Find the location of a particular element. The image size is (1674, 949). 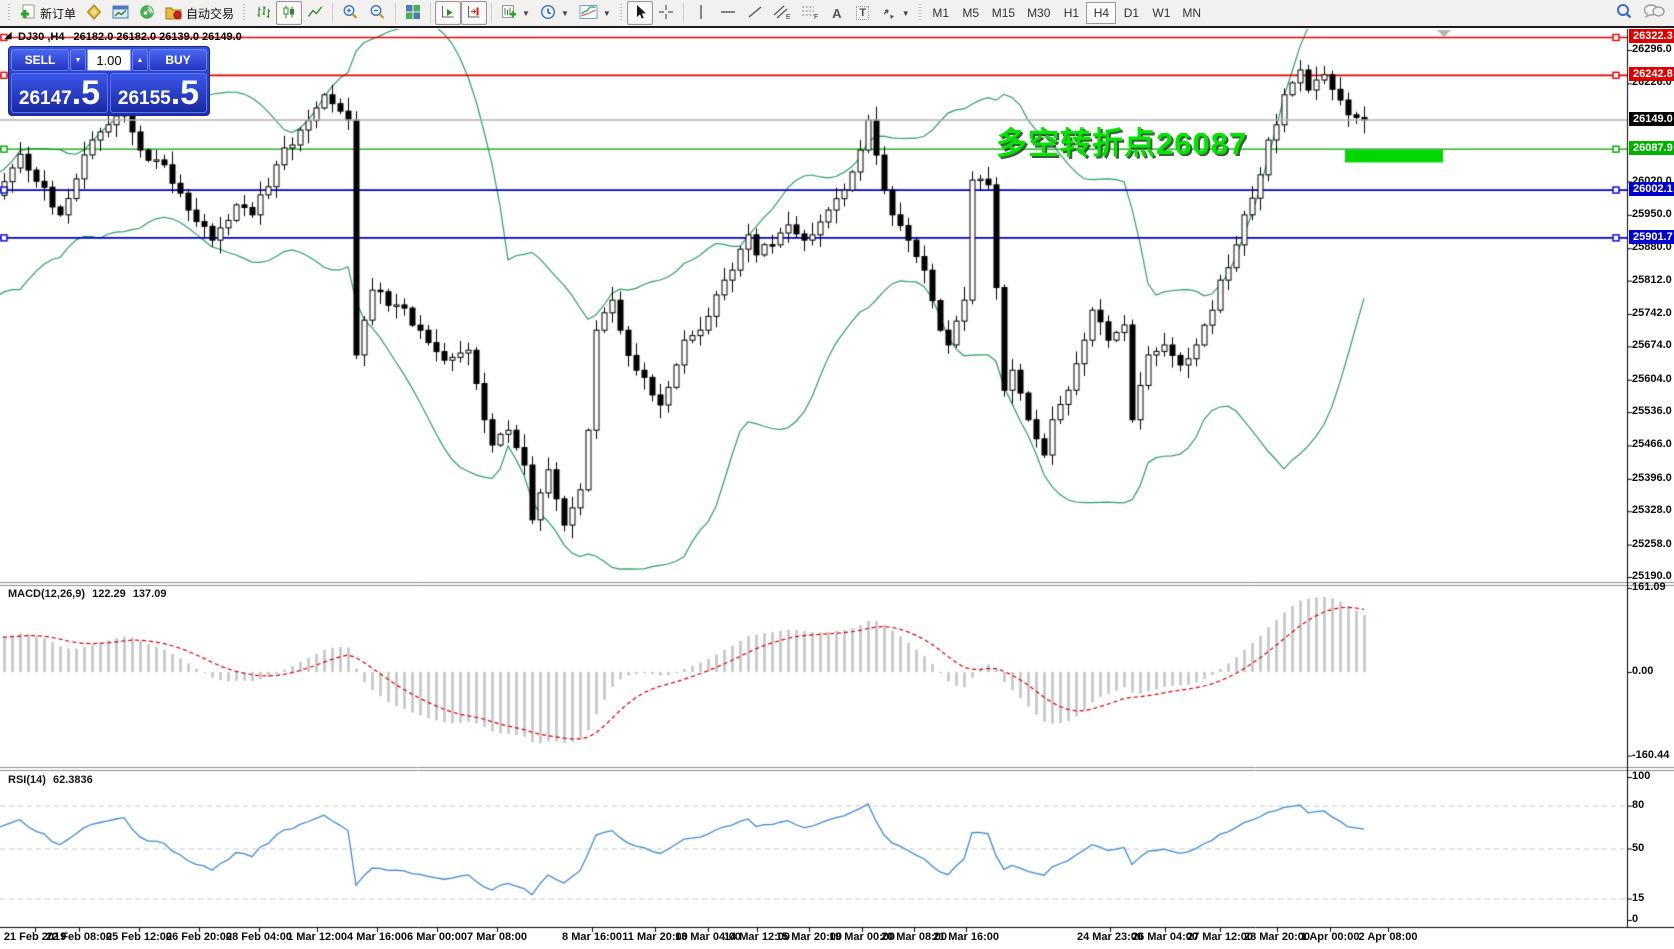

new-chart-button: ▼ is located at coordinates (515, 13).